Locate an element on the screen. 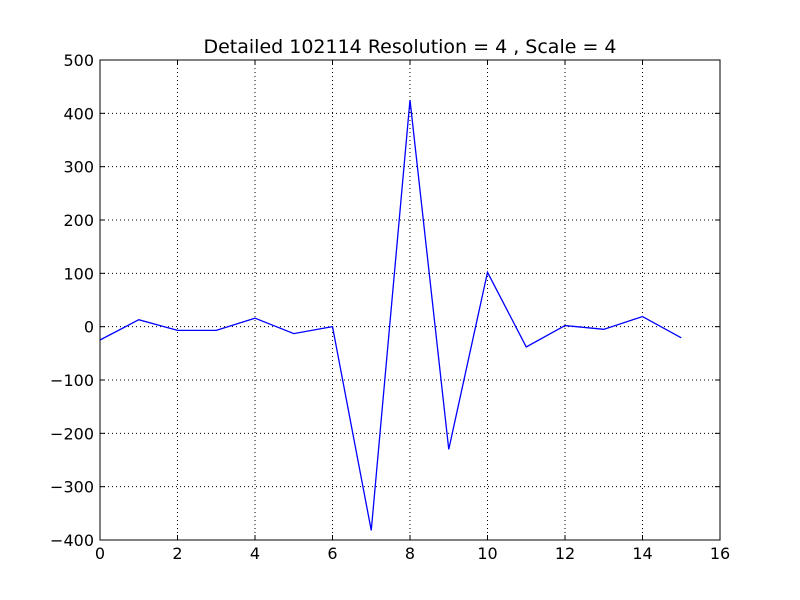 The width and height of the screenshot is (800, 600). y-tick-label: −100 is located at coordinates (72, 380).